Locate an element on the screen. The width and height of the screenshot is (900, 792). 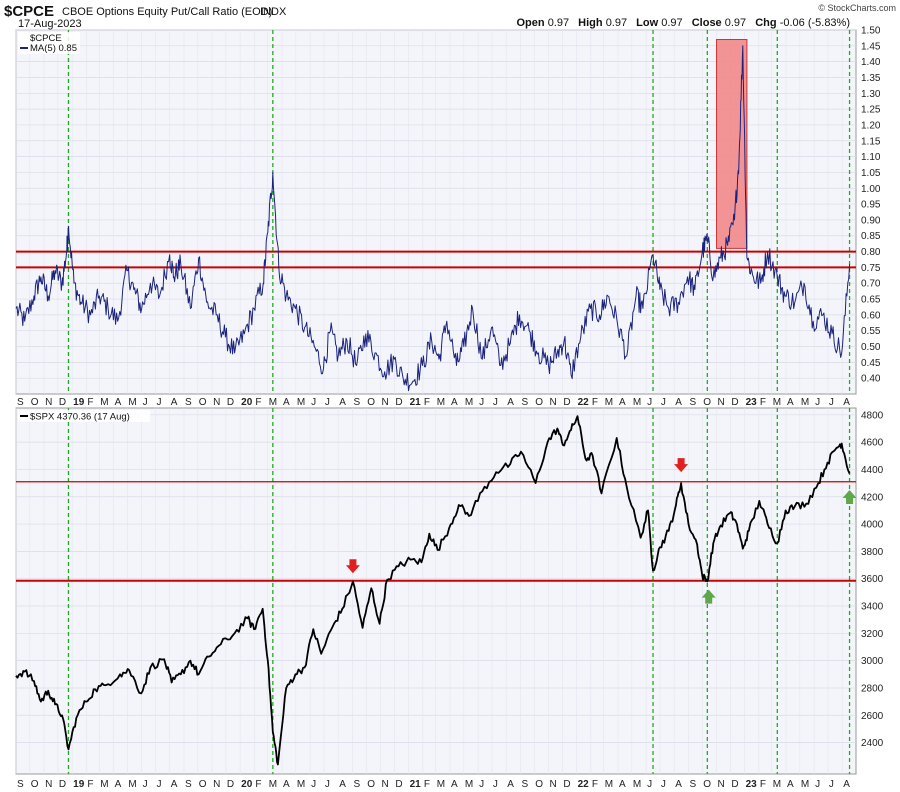
cpce-legend-symbol: $CPCE is located at coordinates (46, 38).